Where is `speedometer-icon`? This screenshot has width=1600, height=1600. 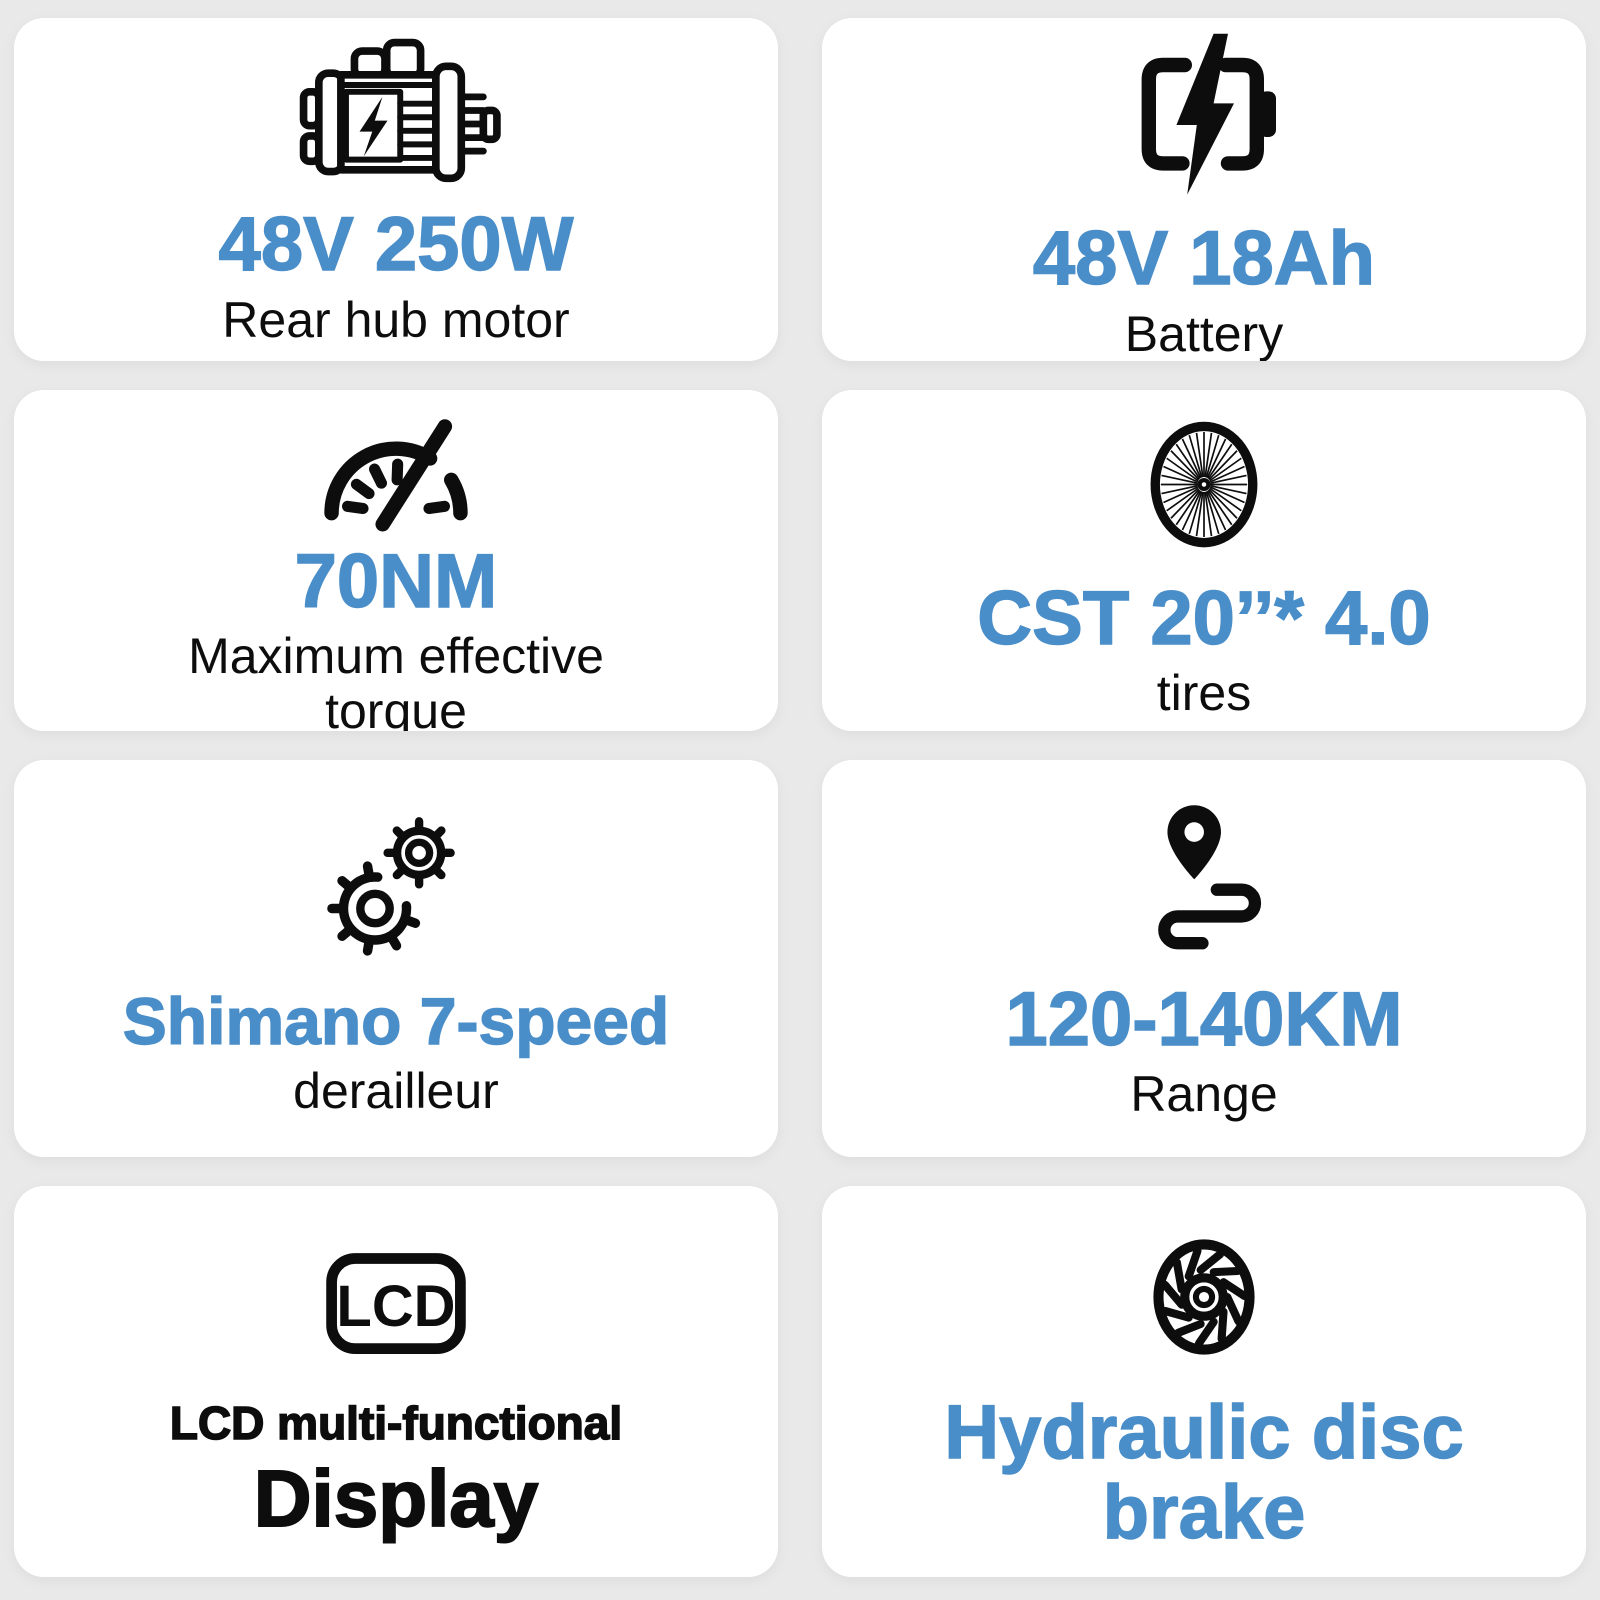
speedometer-icon is located at coordinates (396, 461).